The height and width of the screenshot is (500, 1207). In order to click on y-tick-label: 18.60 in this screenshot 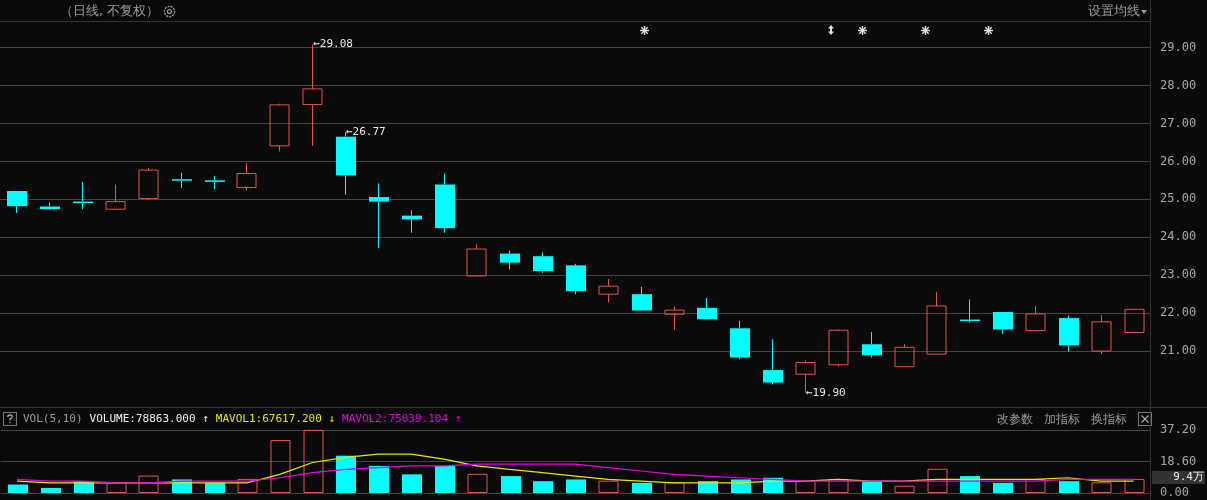, I will do `click(1178, 460)`.